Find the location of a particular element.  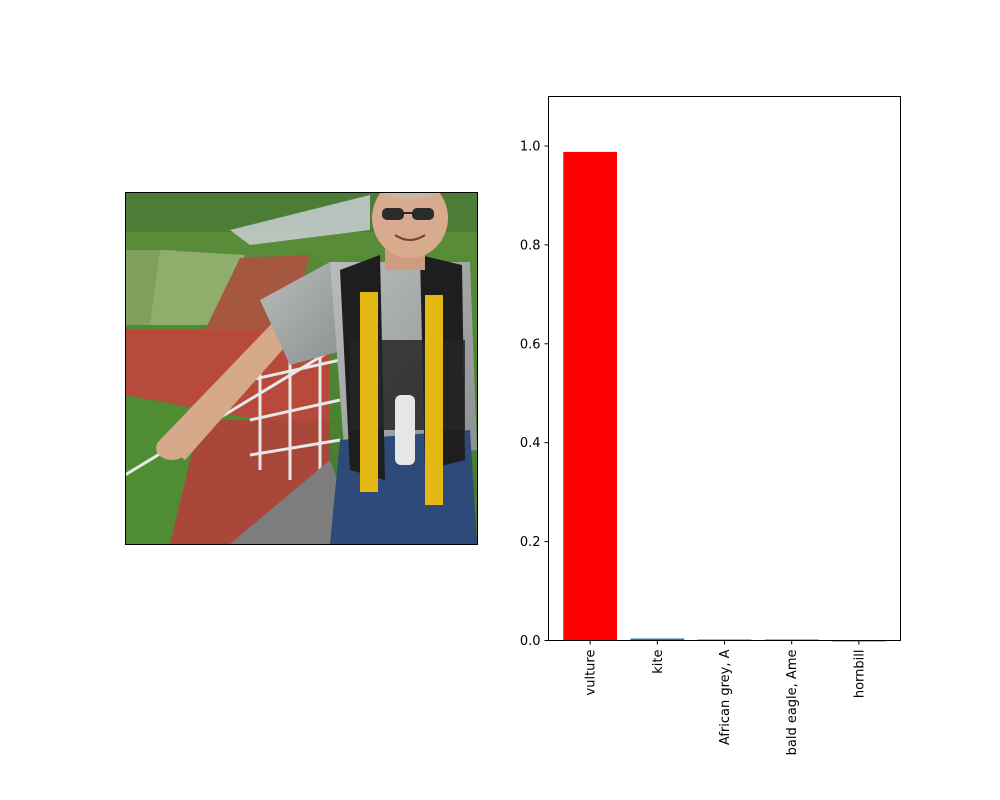

y-tick-label: 0.6 is located at coordinates (530, 344).